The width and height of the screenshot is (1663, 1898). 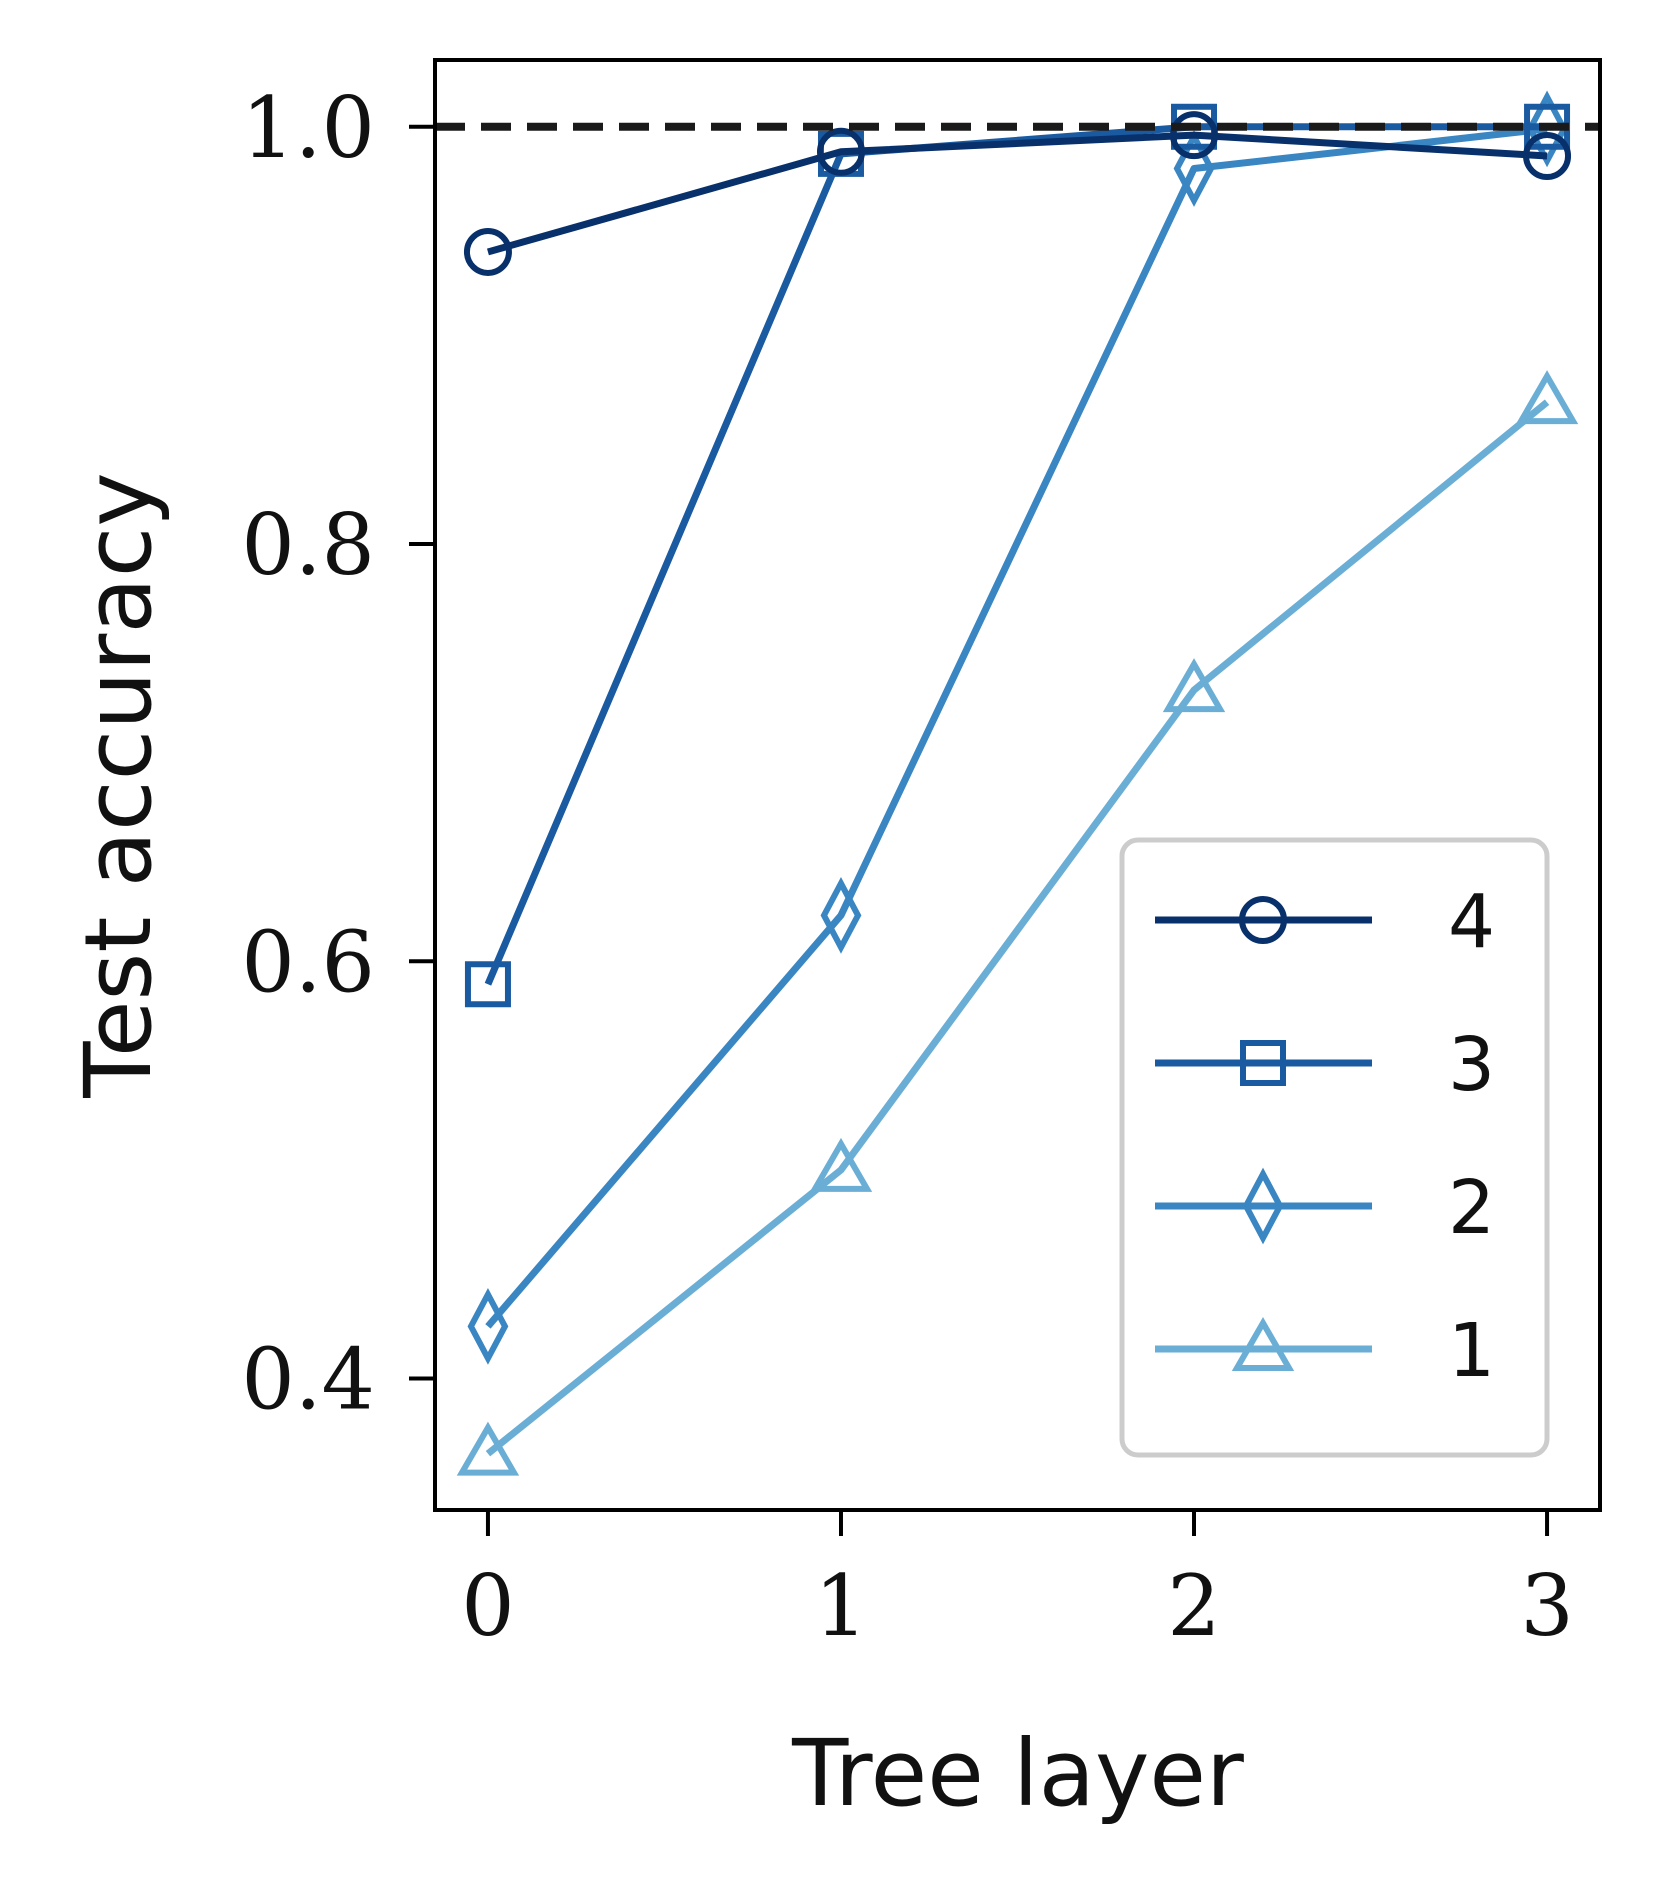 I want to click on legend-item-1: 1, so click(x=1325, y=1351).